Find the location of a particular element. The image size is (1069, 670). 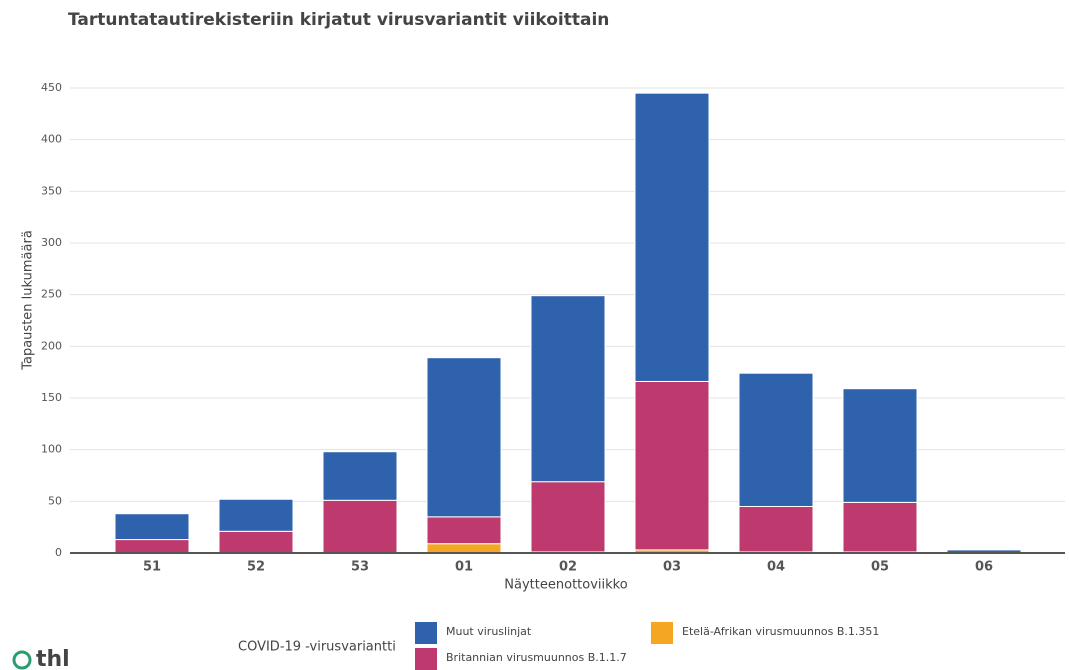

y-tick-label: 400 is located at coordinates (51, 139).